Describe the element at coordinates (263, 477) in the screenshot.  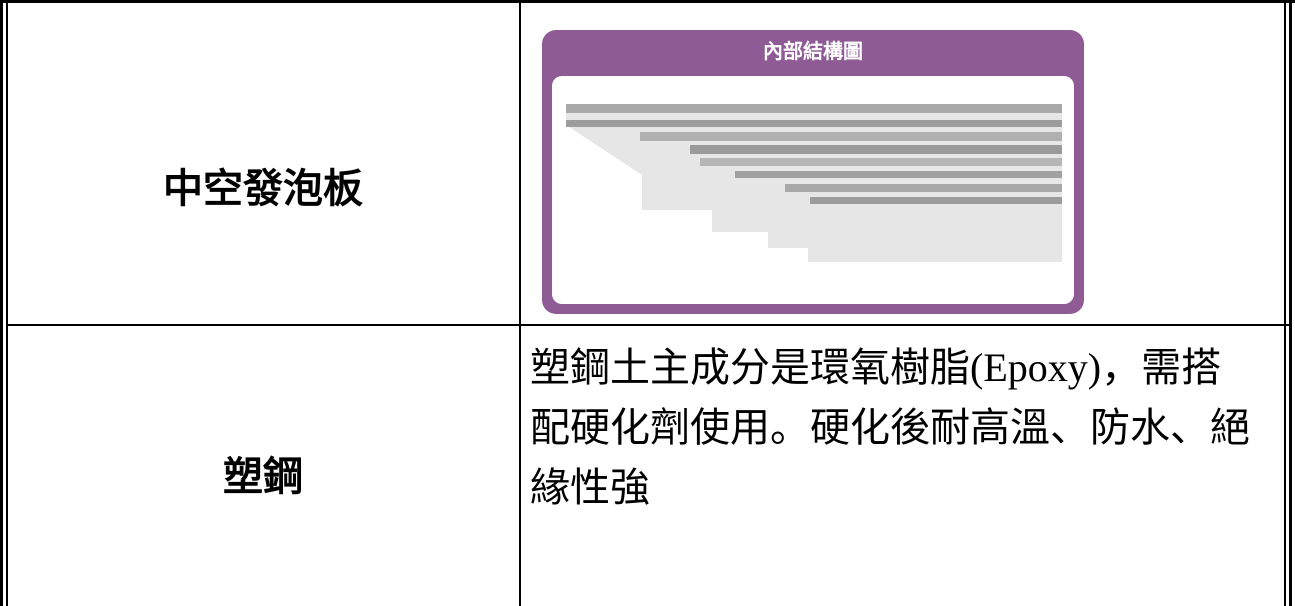
I see `row-label: 塑鋼` at that location.